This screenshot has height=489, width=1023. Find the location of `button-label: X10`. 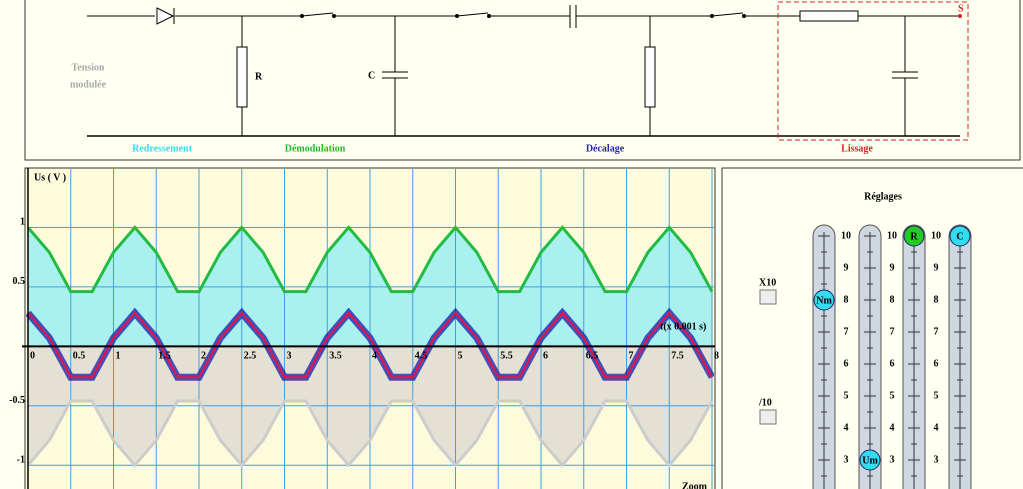

button-label: X10 is located at coordinates (767, 282).